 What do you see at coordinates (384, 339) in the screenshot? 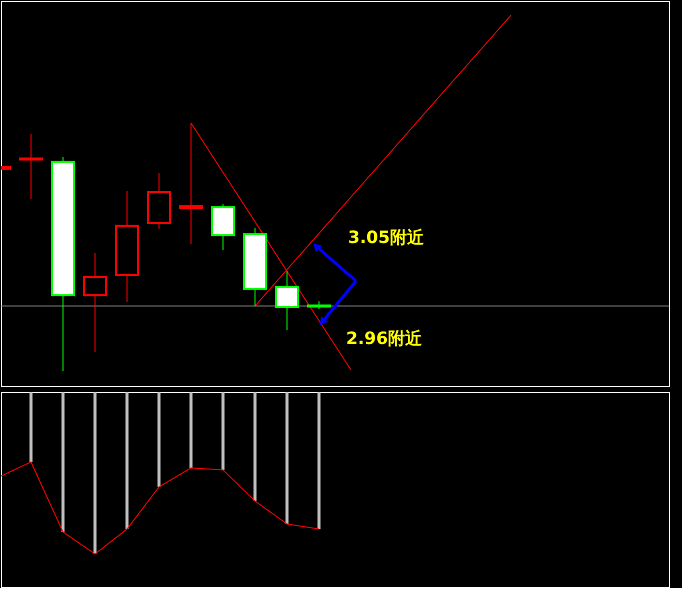
I see `annotation: 2.96附近` at bounding box center [384, 339].